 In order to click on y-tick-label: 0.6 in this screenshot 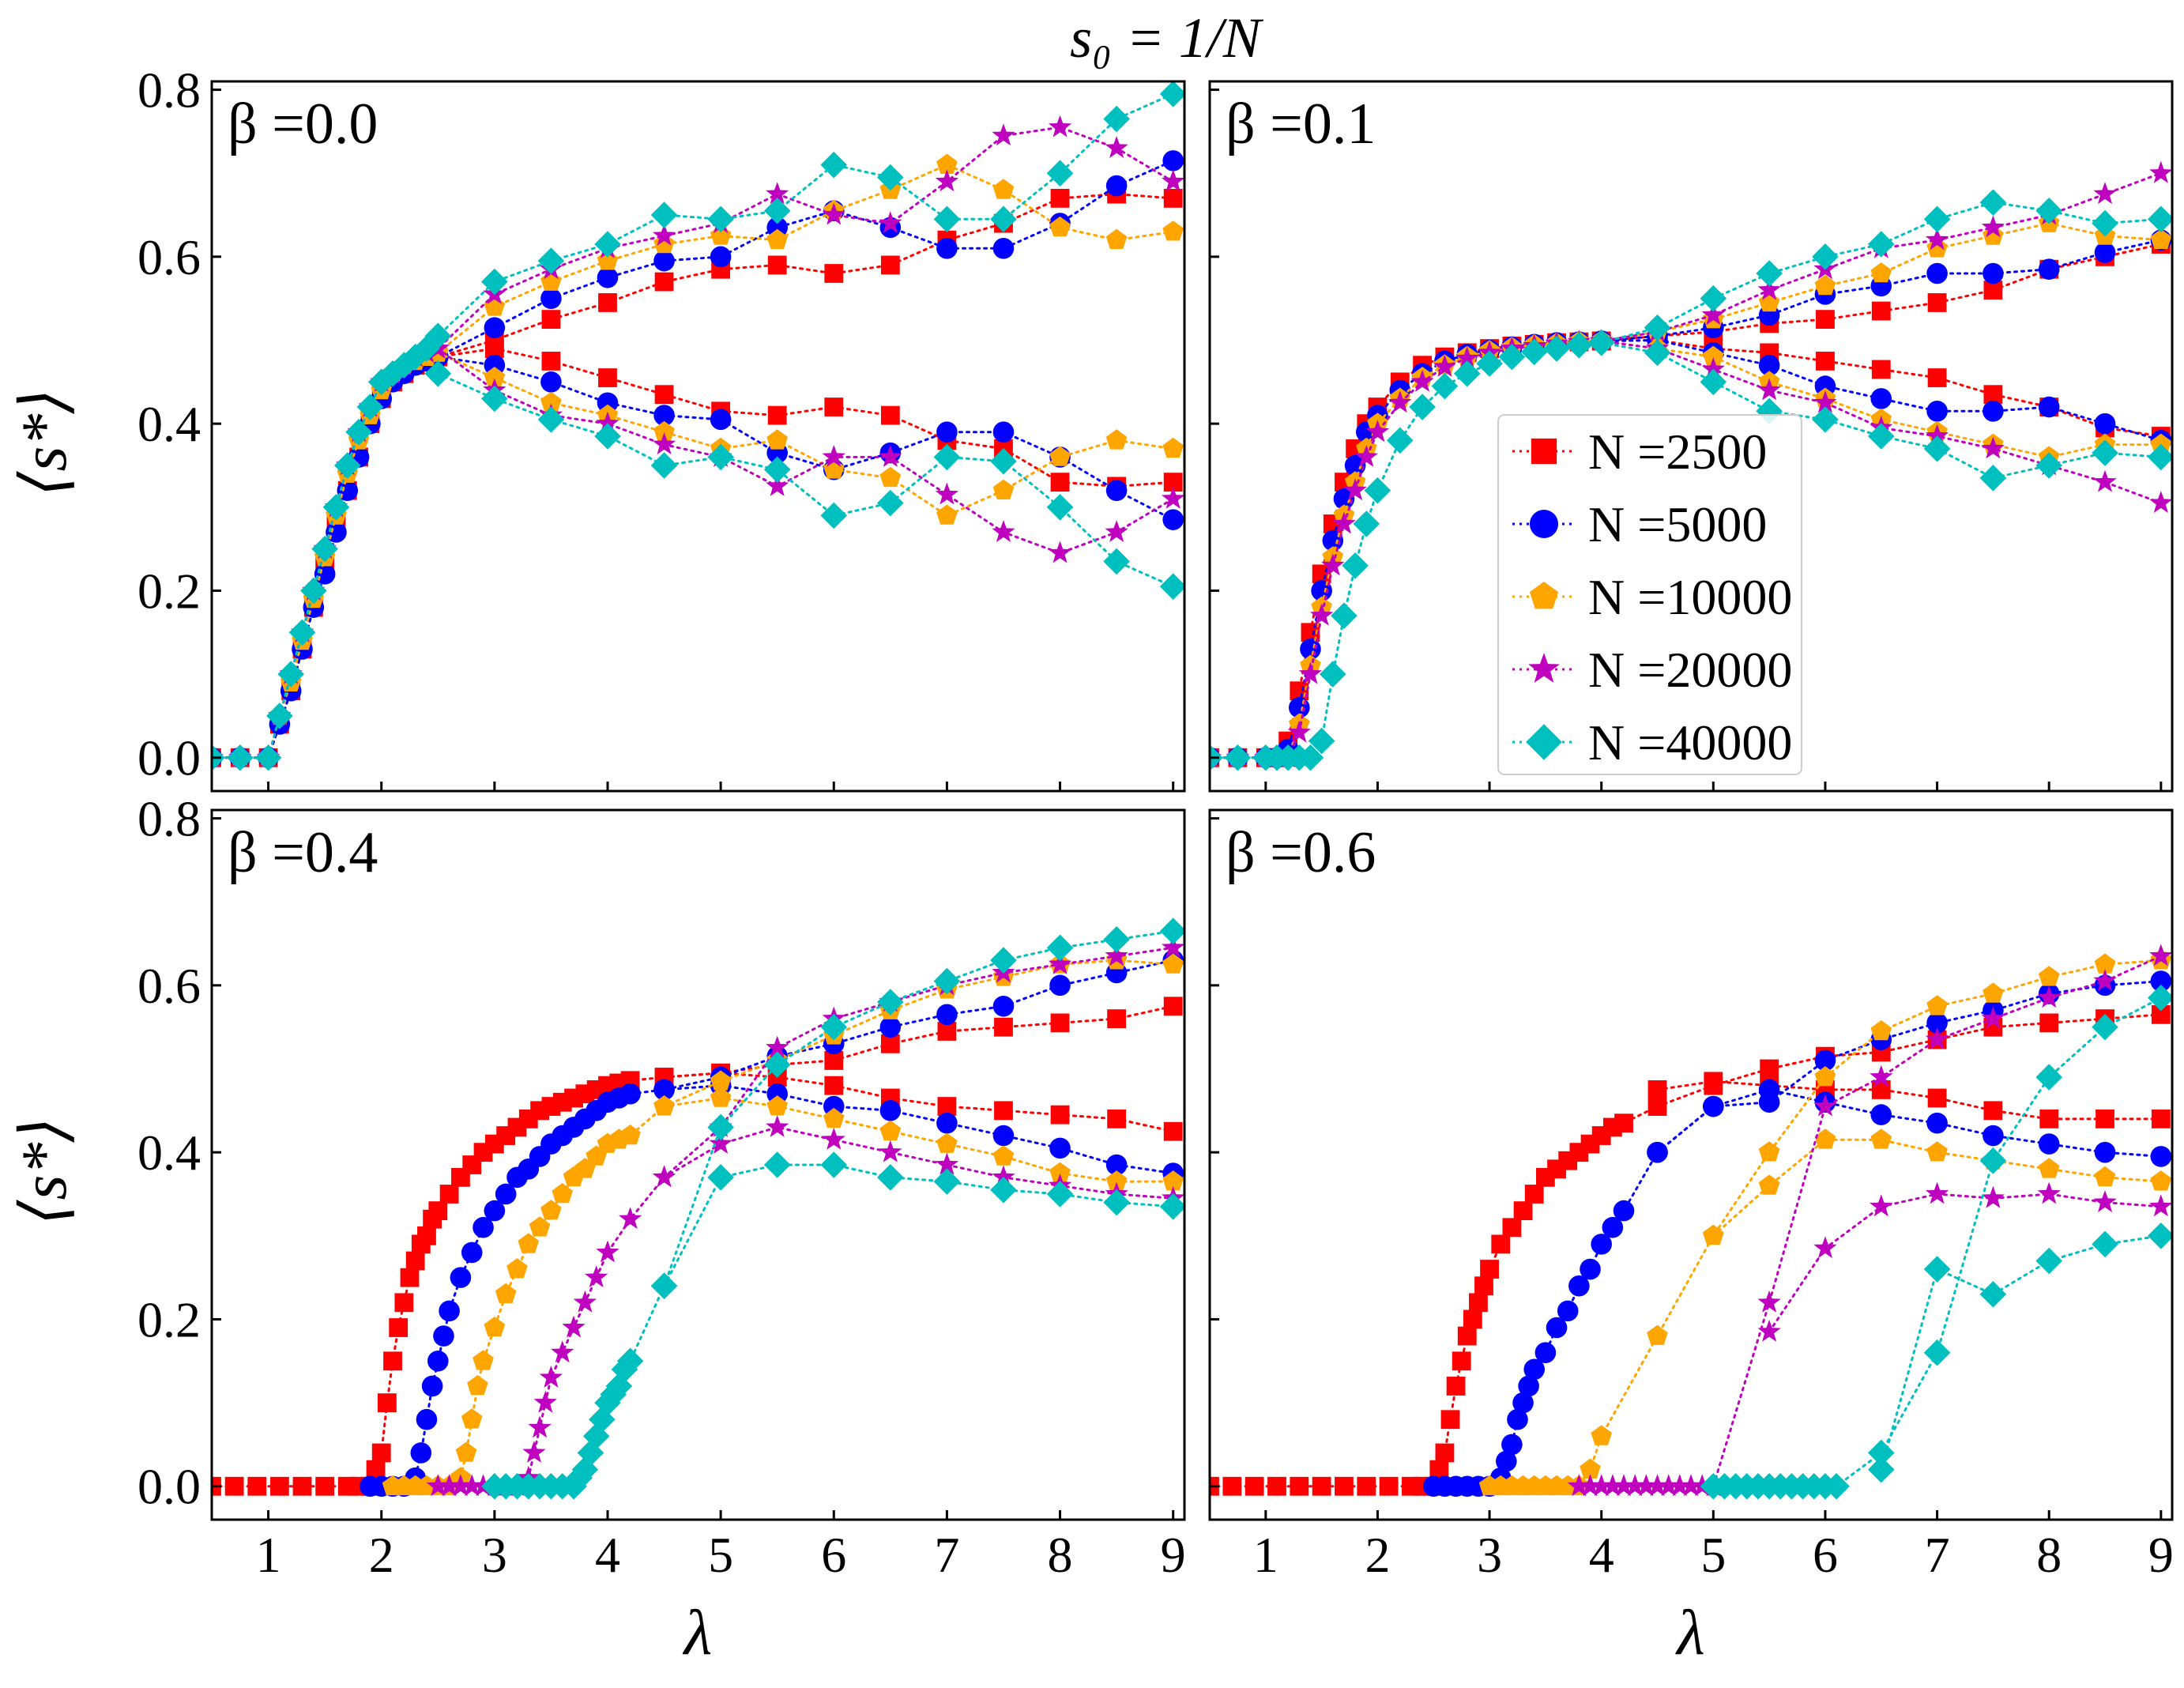, I will do `click(169, 257)`.